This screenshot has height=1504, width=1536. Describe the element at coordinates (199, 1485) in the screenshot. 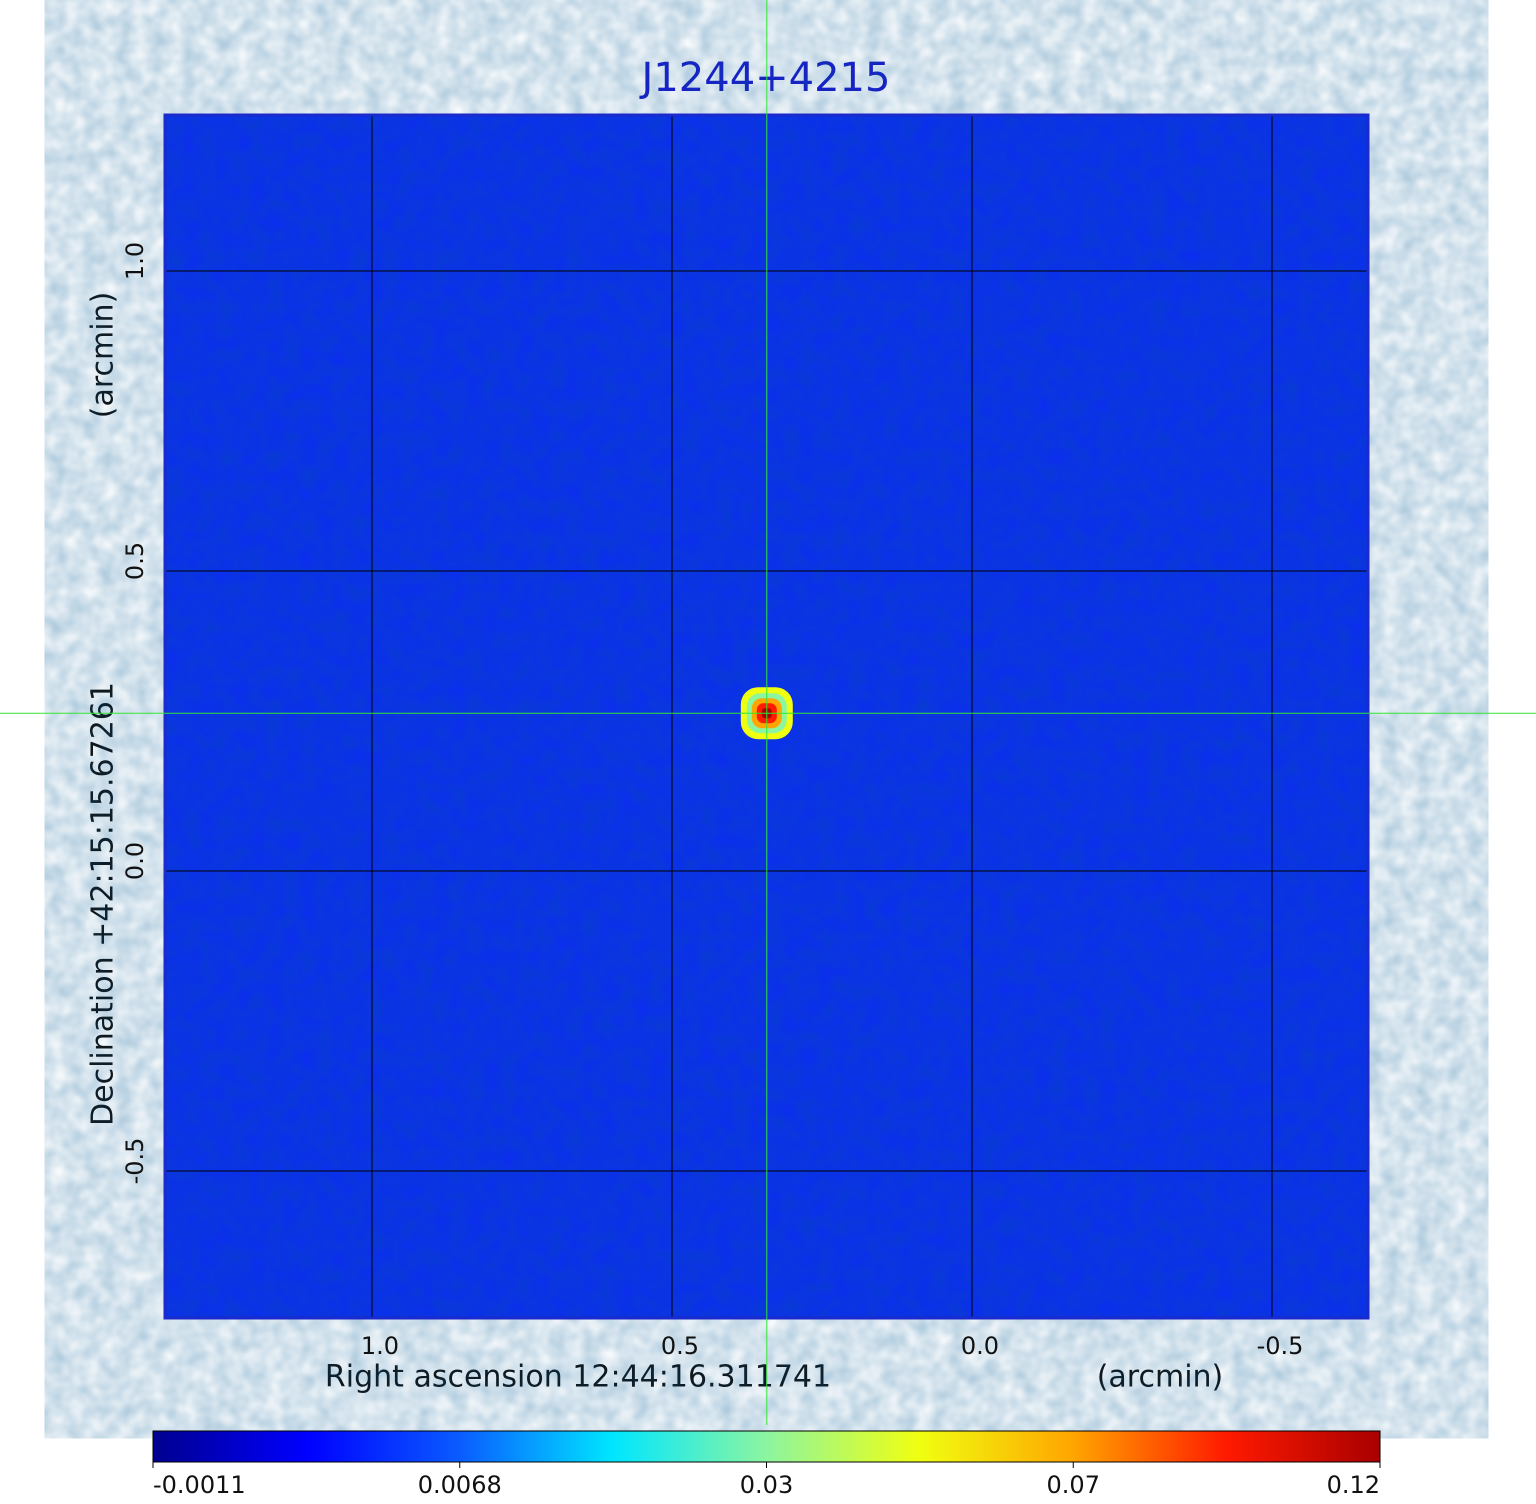

I see `colorbar-tick-label: -0.0011` at that location.